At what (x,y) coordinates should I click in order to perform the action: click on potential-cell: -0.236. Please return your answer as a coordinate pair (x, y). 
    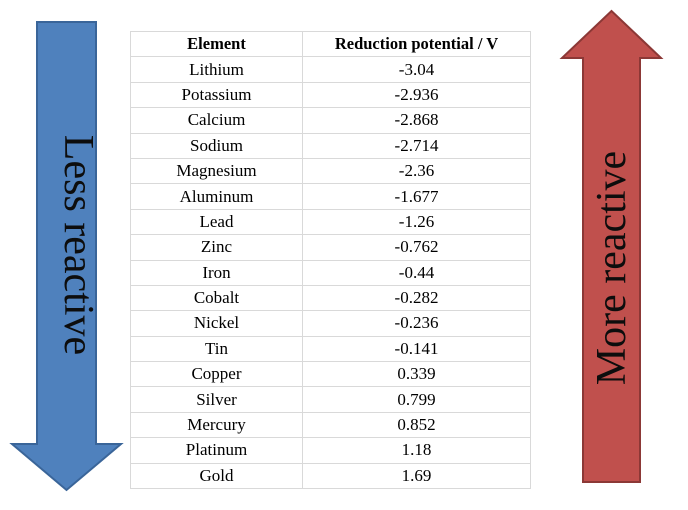
    Looking at the image, I should click on (416, 323).